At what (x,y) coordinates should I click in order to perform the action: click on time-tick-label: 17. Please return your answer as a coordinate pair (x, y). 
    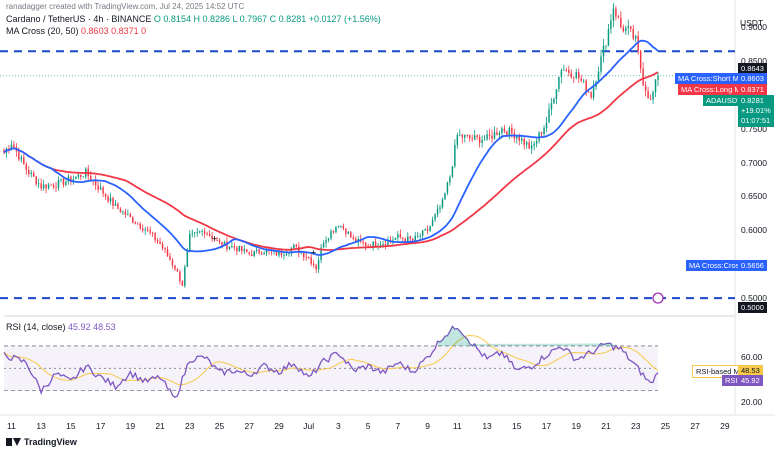
    Looking at the image, I should click on (546, 426).